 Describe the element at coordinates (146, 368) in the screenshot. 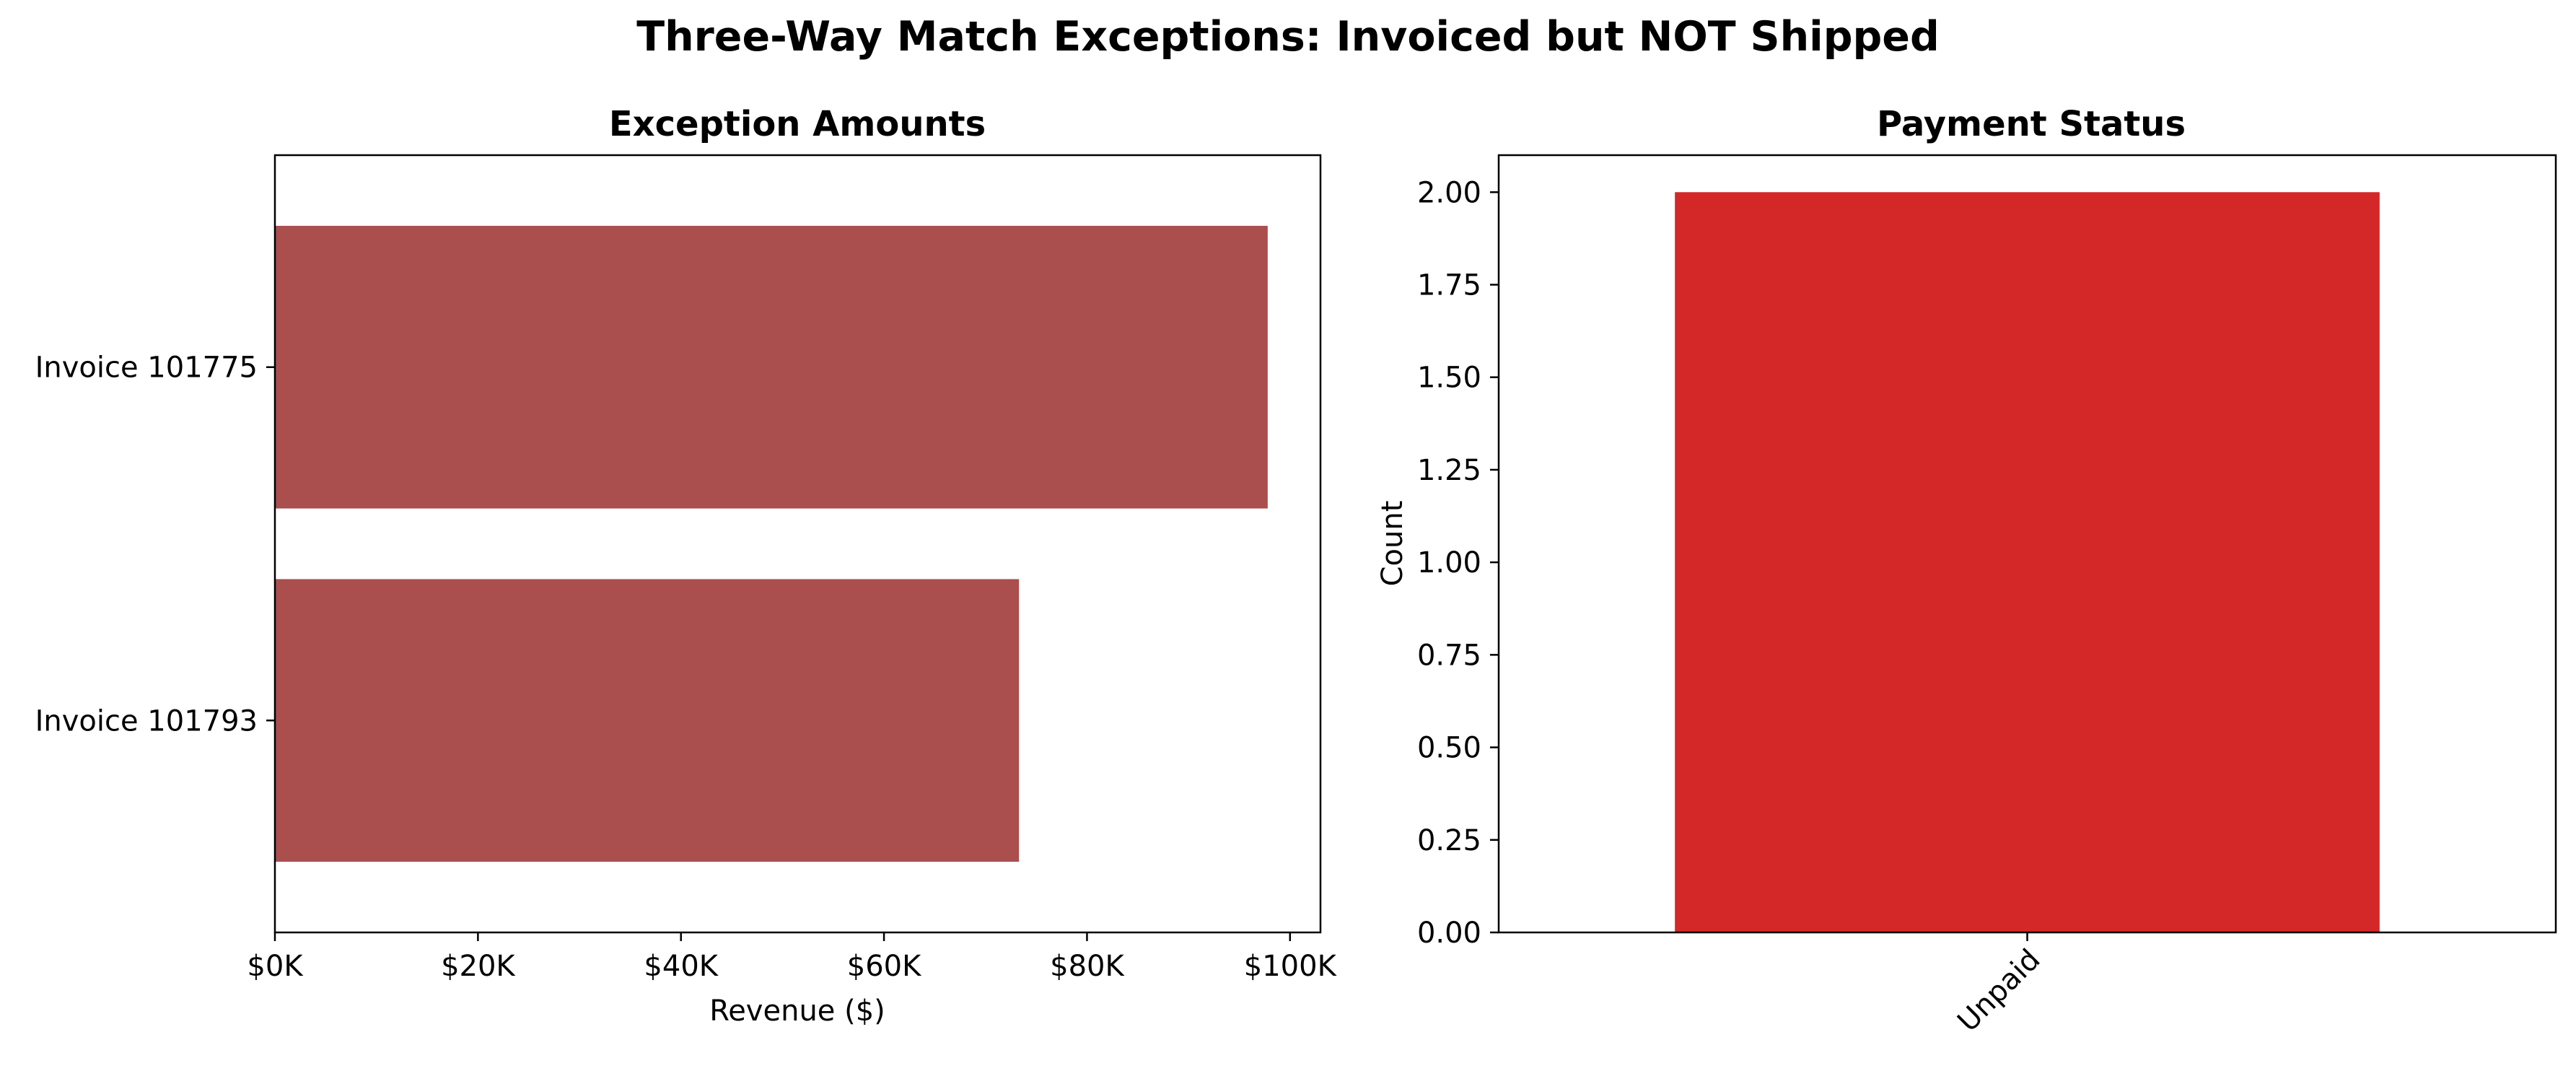

I see `y-tick-label: Invoice 101775` at that location.